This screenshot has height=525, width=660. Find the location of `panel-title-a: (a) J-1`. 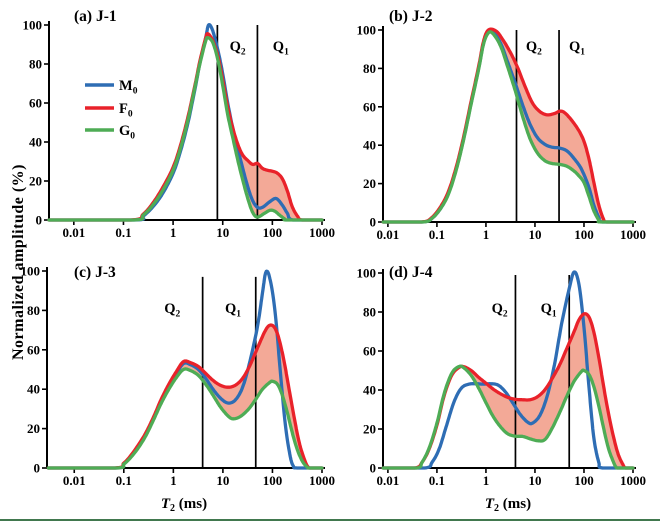

panel-title-a: (a) J-1 is located at coordinates (95, 16).